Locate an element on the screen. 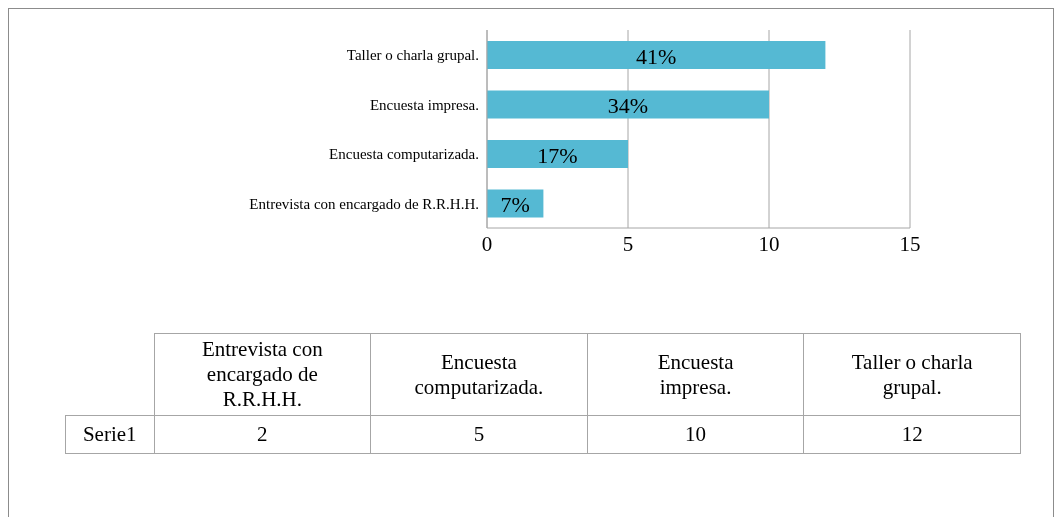  y-tick-label: Taller o charla grupal. is located at coordinates (412, 55).